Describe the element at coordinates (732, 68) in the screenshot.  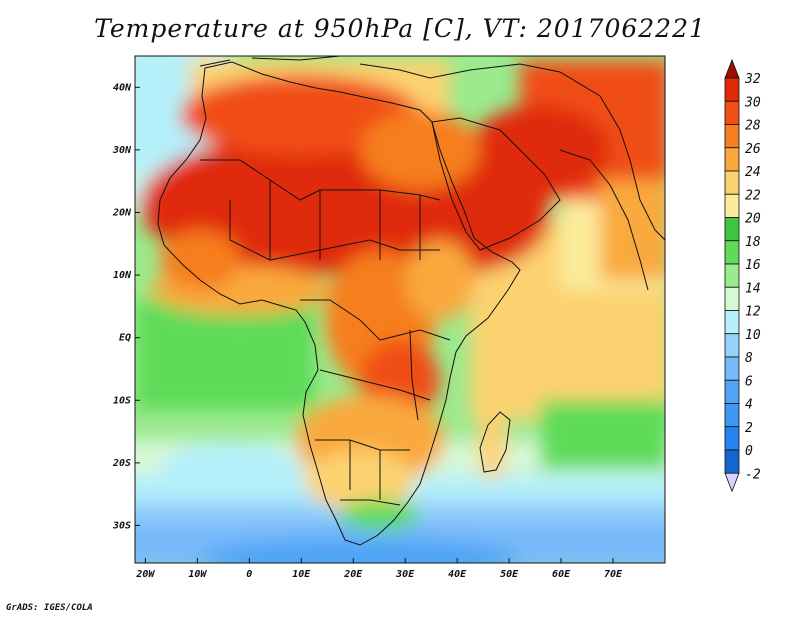
I see `colorbar-top-arrow` at that location.